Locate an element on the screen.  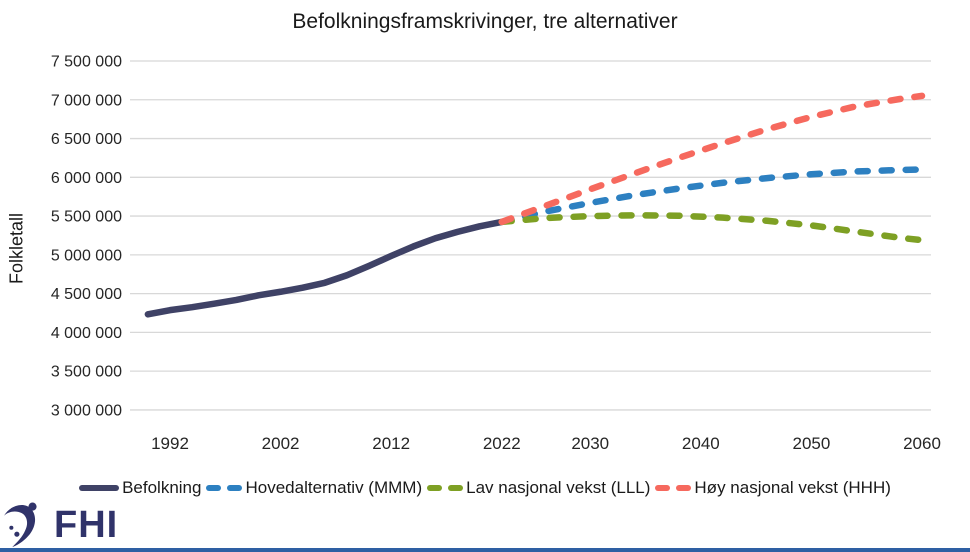
y-tick-label: 4 000 000 is located at coordinates (86, 333).